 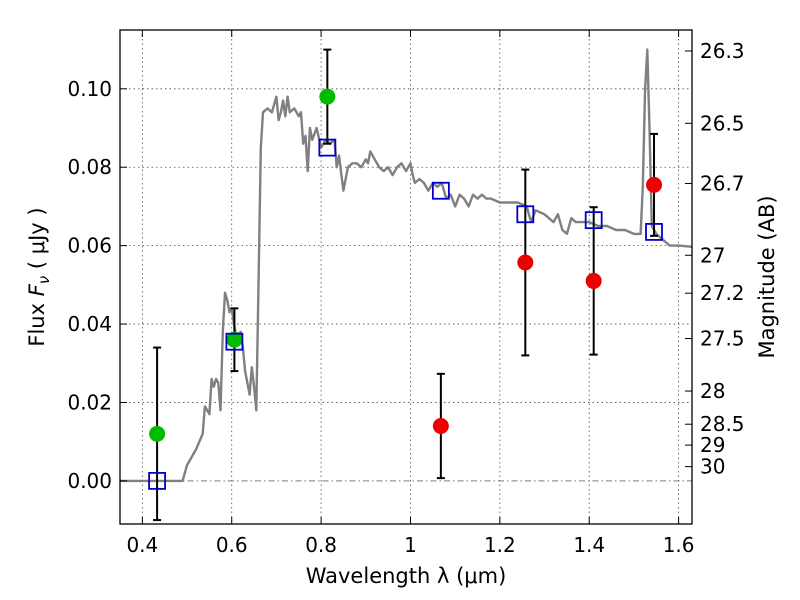 What do you see at coordinates (712, 255) in the screenshot?
I see `mag-tick-label-3: 27` at bounding box center [712, 255].